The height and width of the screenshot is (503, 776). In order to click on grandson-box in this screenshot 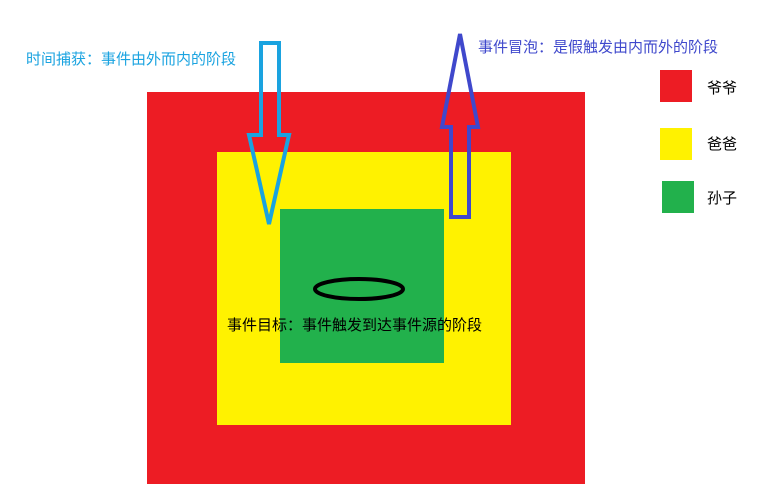, I will do `click(362, 286)`.